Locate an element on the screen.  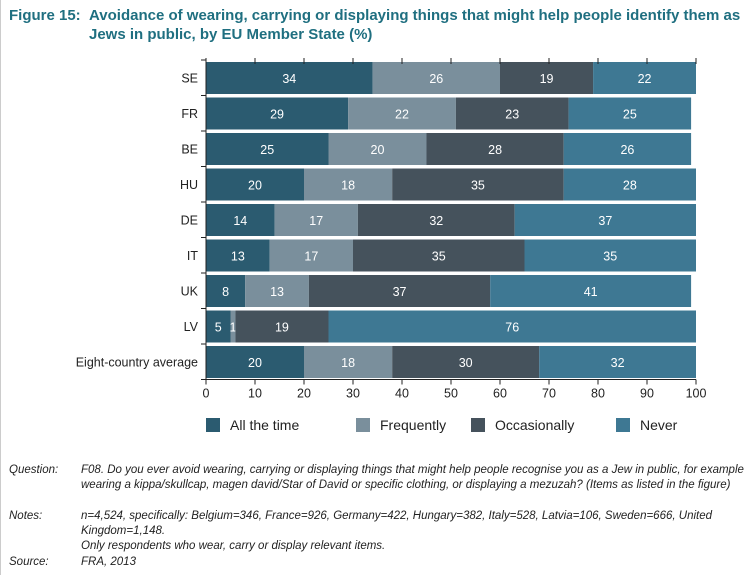
data-label: 37 is located at coordinates (400, 292).